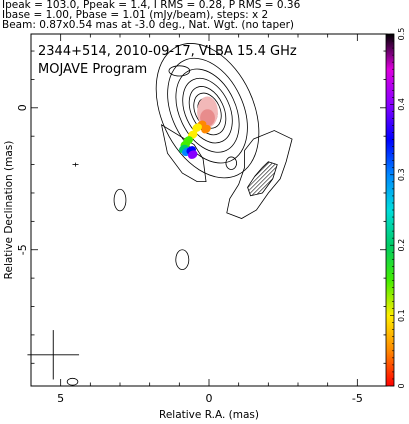  What do you see at coordinates (279, 178) in the screenshot?
I see `jet-hatch` at bounding box center [279, 178].